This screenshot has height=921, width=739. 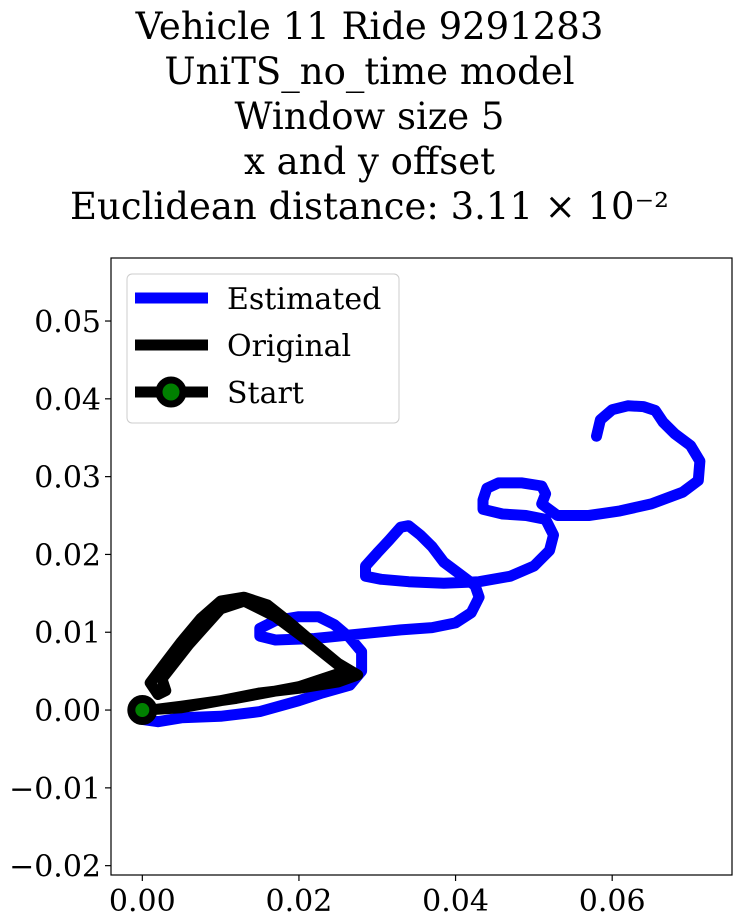 What do you see at coordinates (289, 346) in the screenshot?
I see `legend-original-label: Original` at bounding box center [289, 346].